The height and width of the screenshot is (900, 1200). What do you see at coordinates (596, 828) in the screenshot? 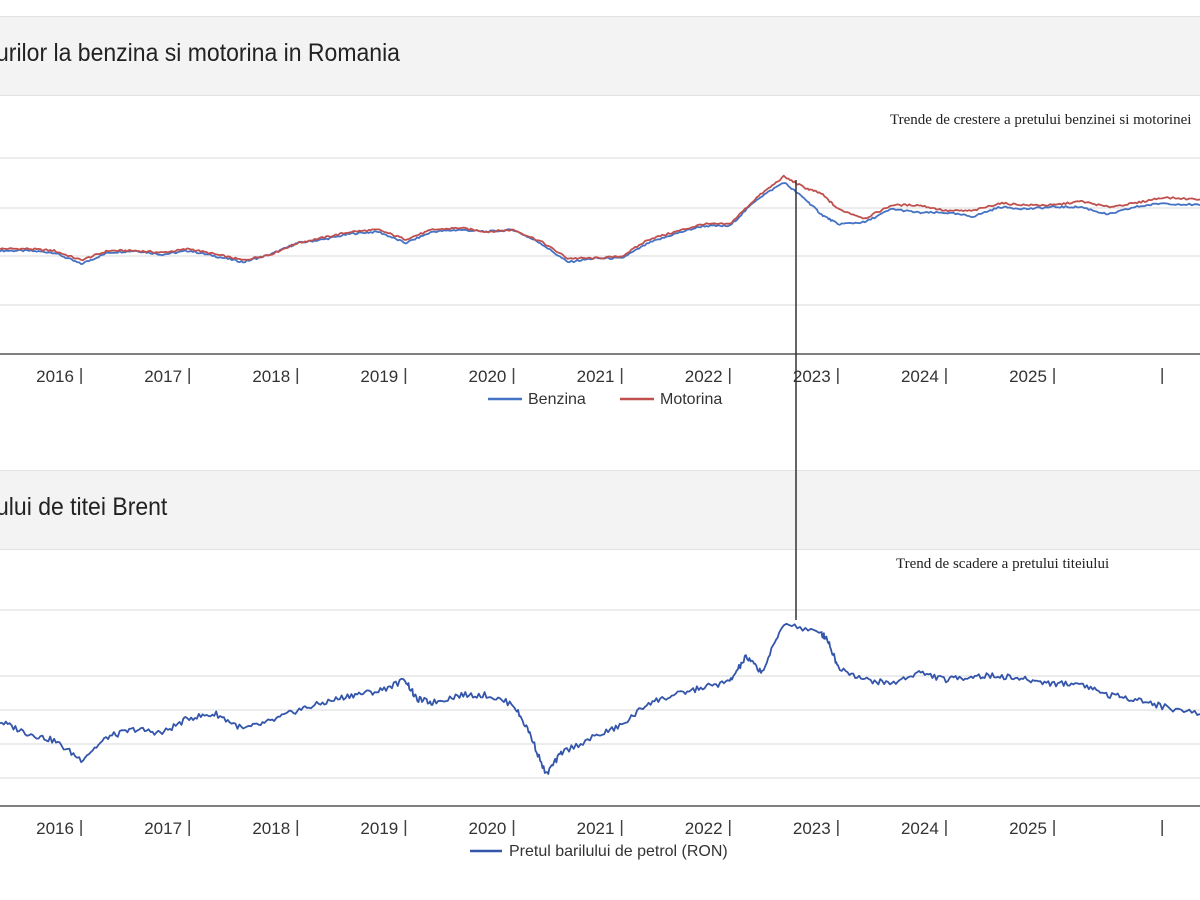
I see `bottom-tick-label-2021: 2021` at bounding box center [596, 828].